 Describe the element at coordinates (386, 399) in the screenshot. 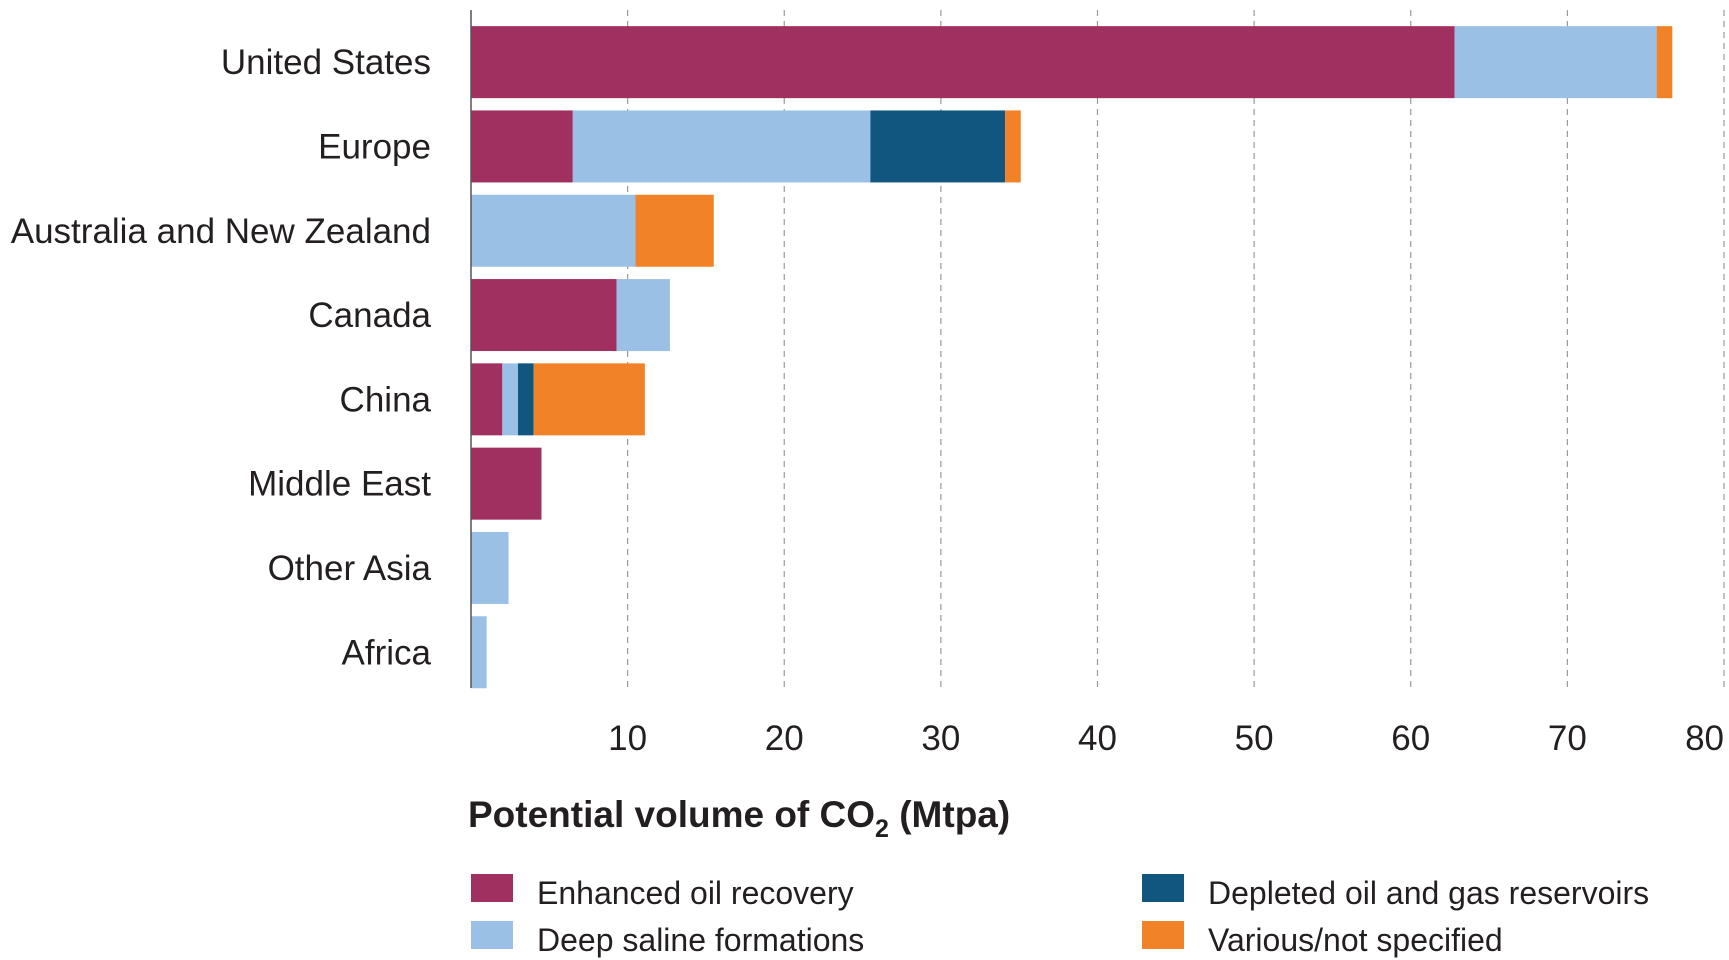

I see `category-label: China` at that location.